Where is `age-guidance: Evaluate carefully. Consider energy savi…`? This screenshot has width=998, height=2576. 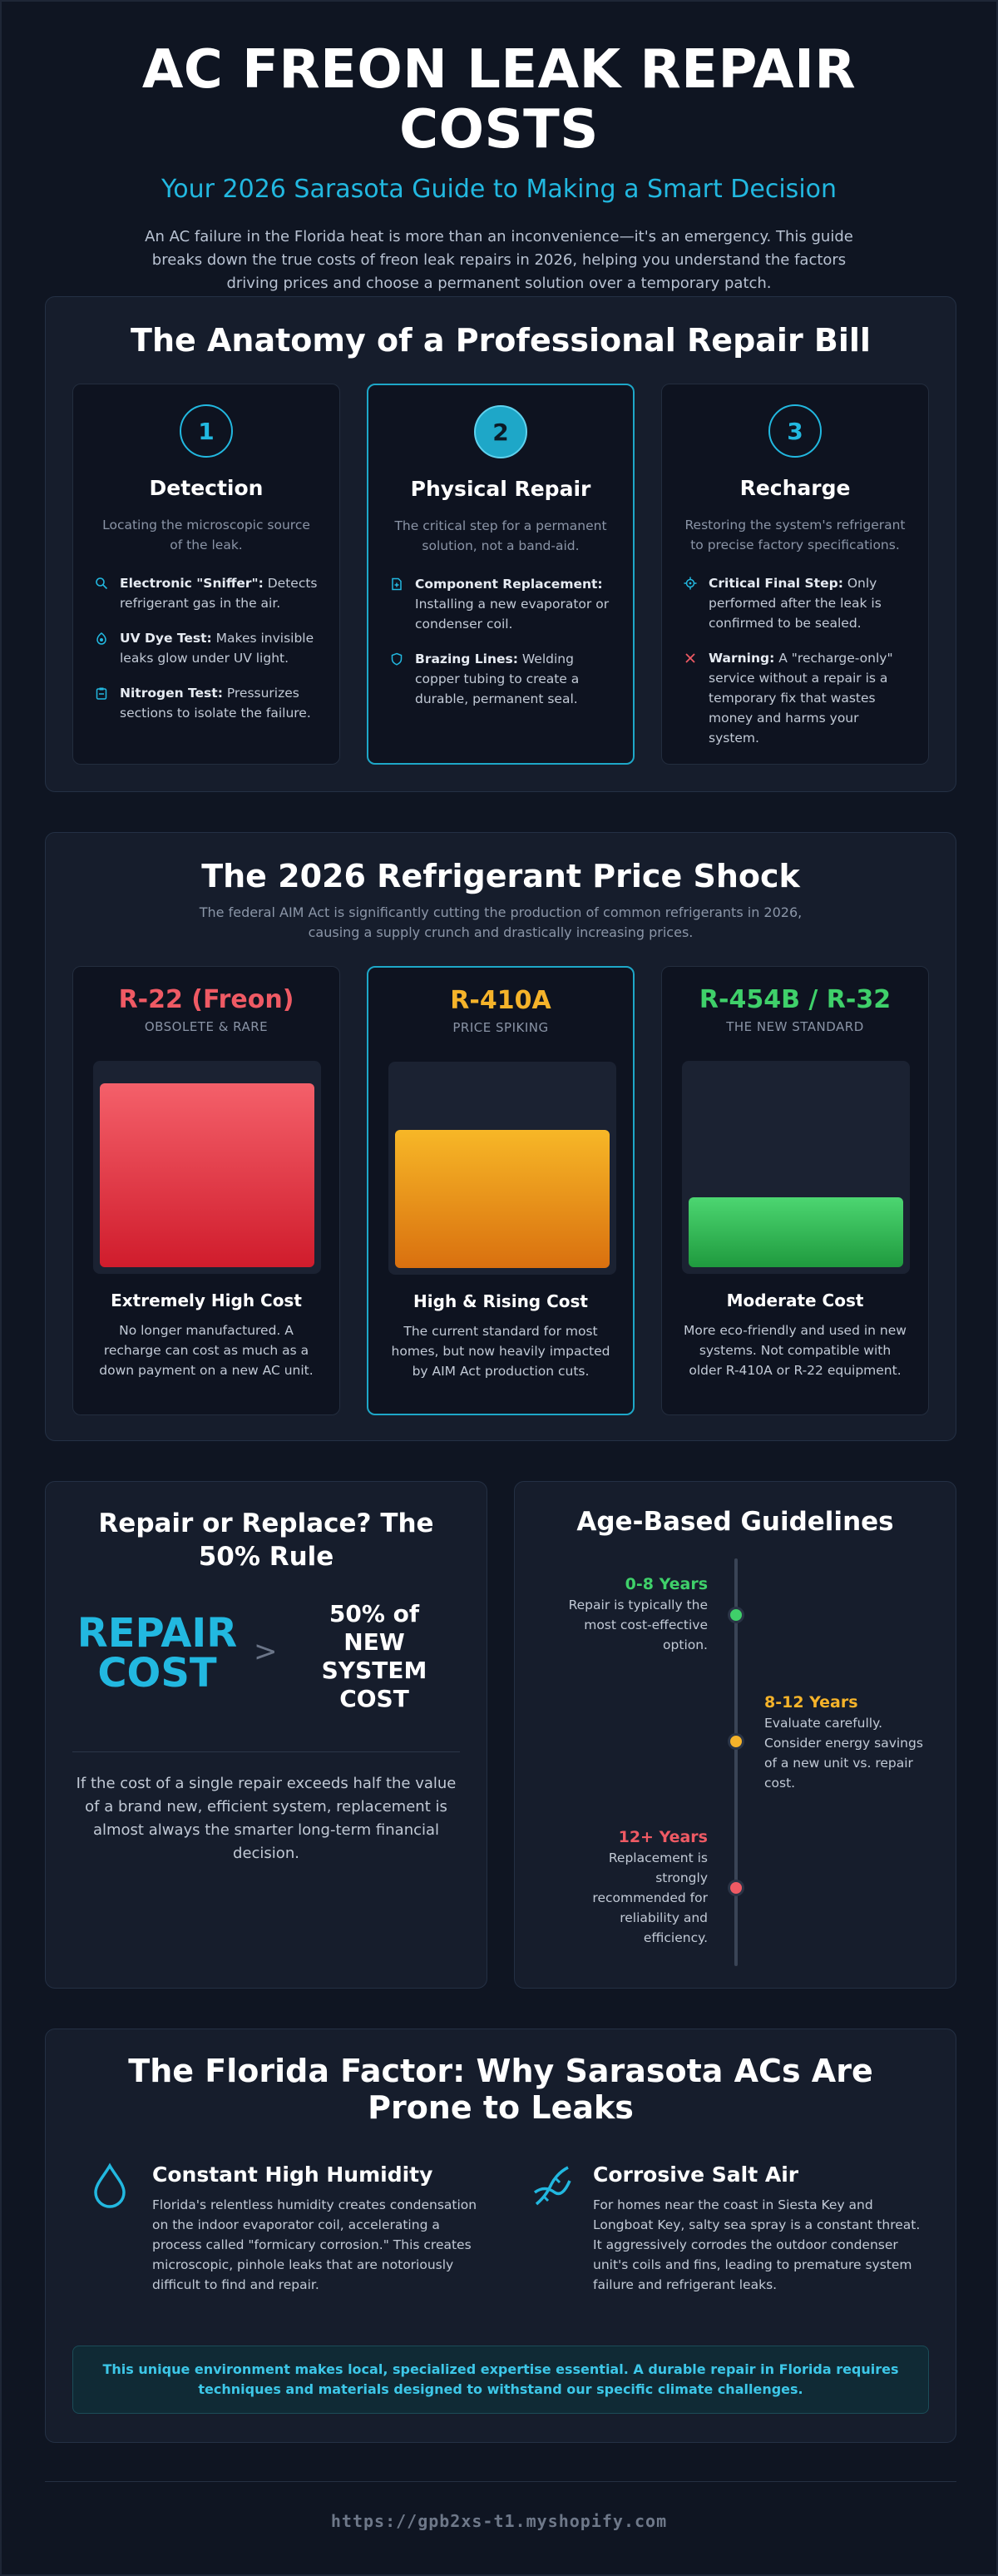
age-guidance: Evaluate carefully. Consider energy savi… is located at coordinates (843, 1754).